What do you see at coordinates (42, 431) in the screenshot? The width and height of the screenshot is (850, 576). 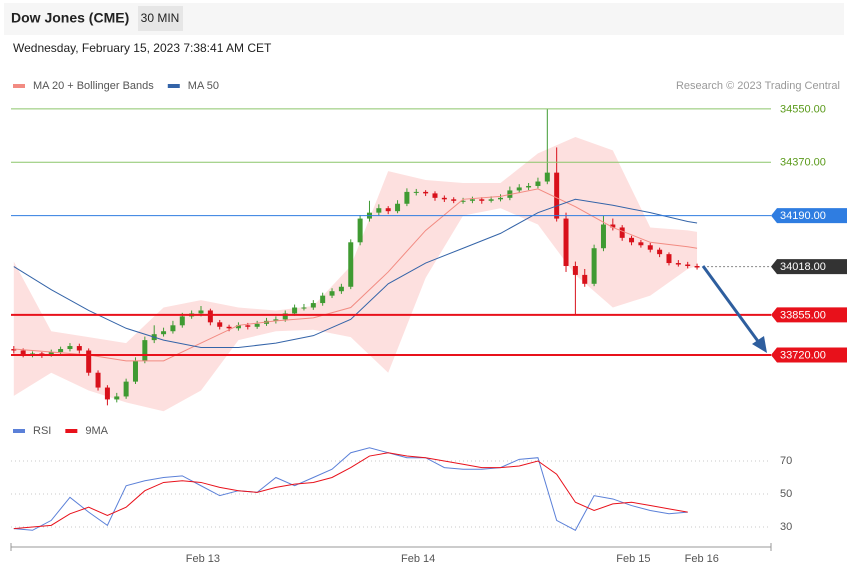 I see `legend-label: RSI` at bounding box center [42, 431].